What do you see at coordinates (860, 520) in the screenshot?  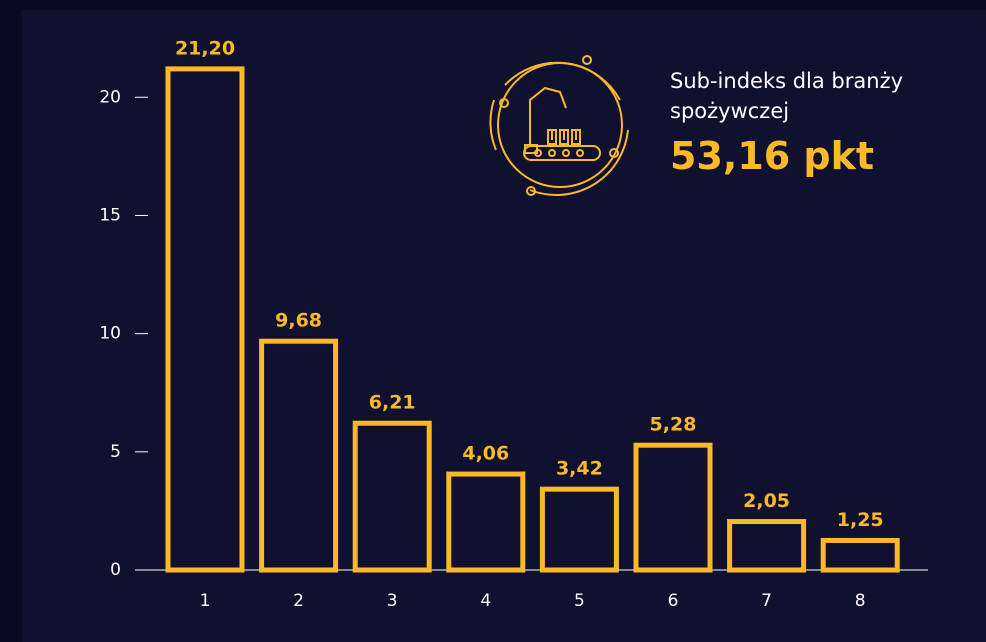 I see `value-label: 1,25` at bounding box center [860, 520].